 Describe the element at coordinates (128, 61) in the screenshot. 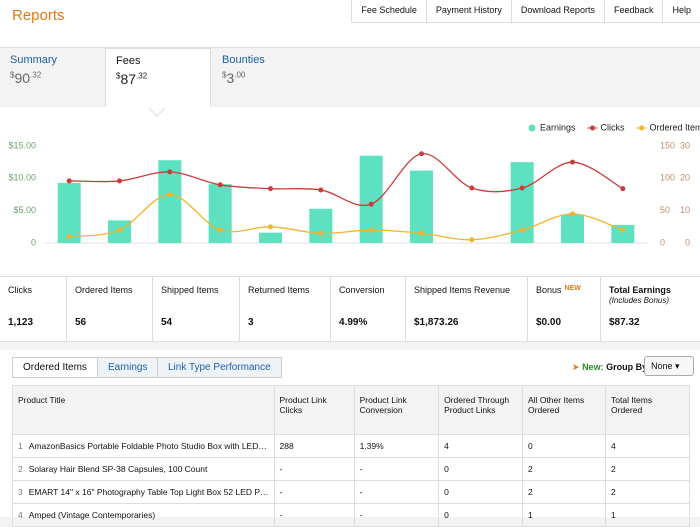

I see `tab-label: Fees` at that location.